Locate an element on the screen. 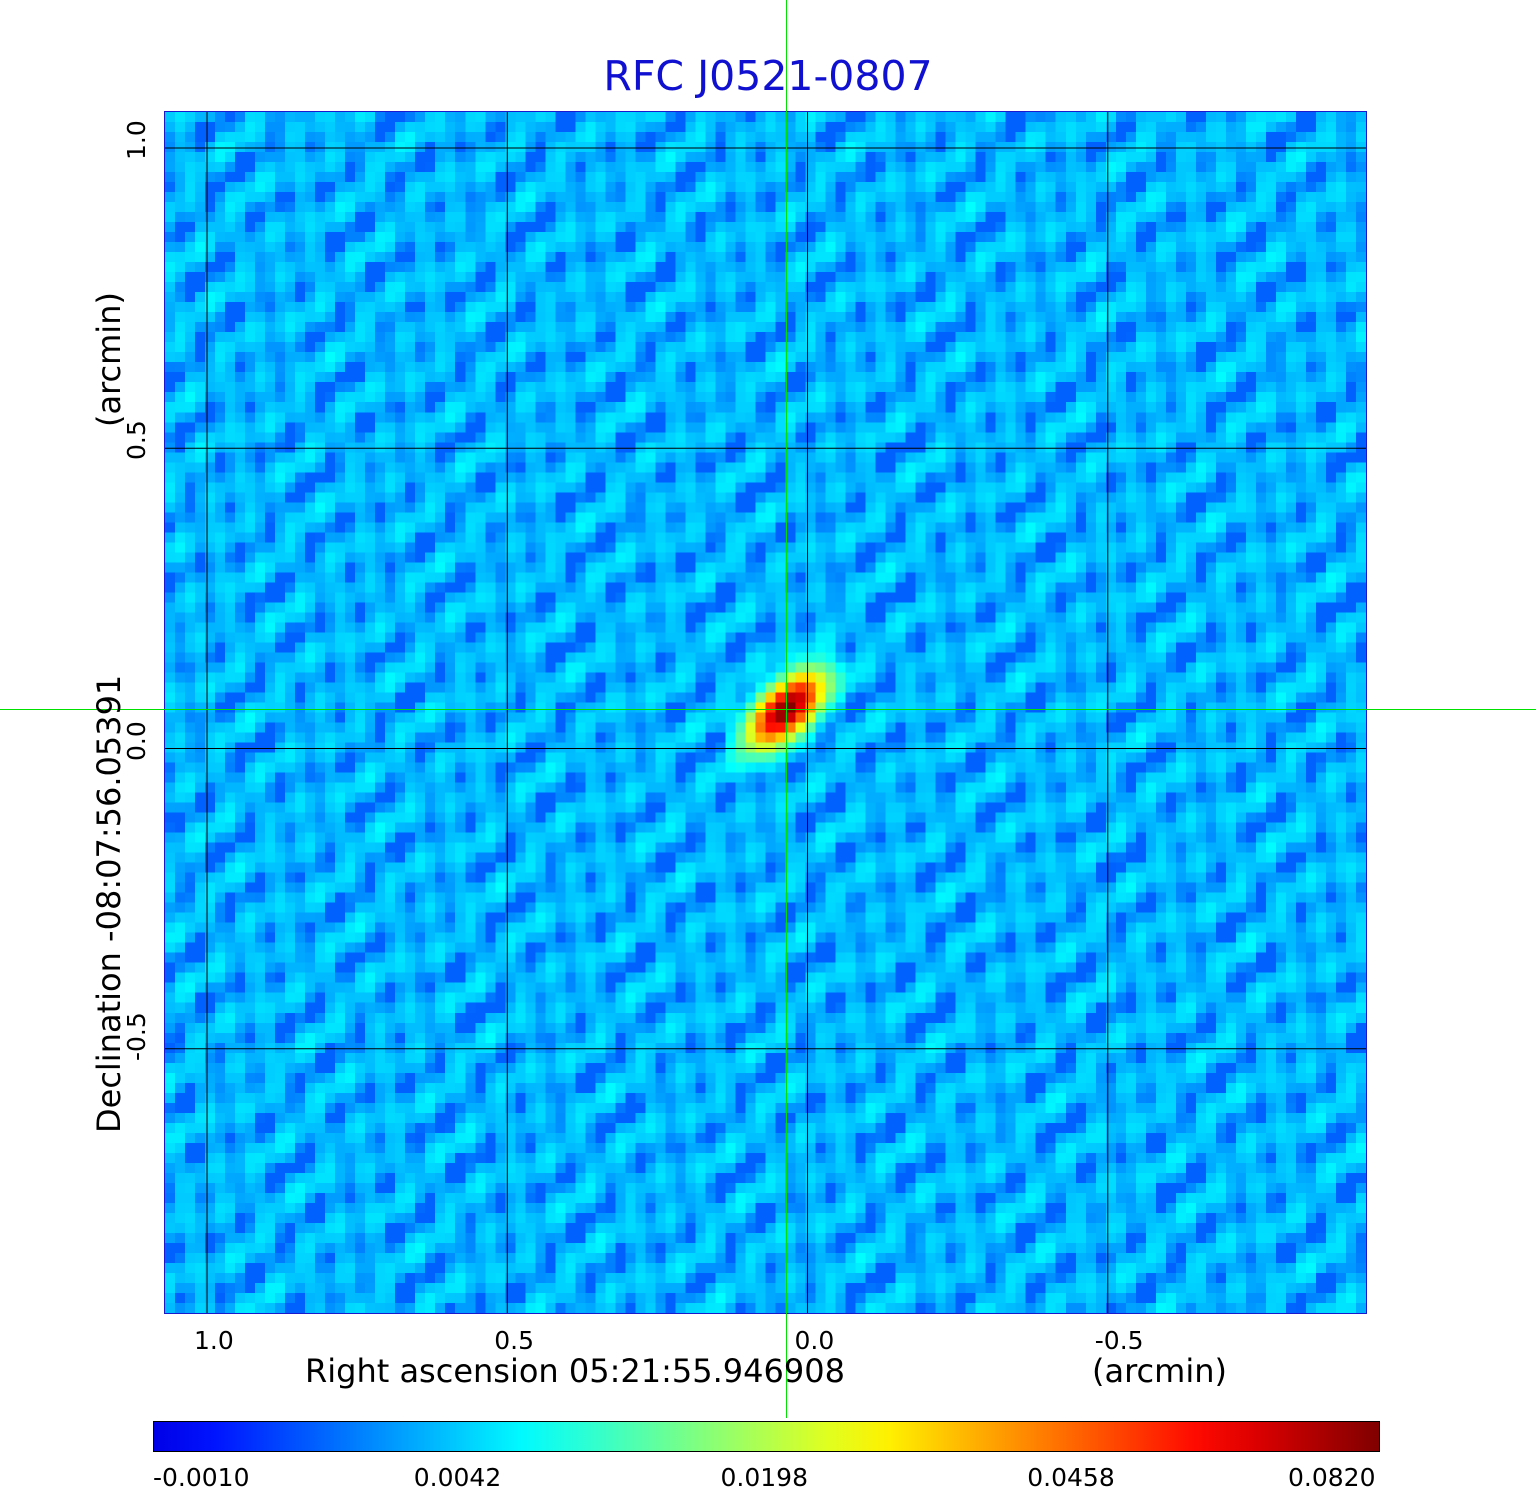 This screenshot has height=1511, width=1536. colorbar-tick-label: 0.0198 is located at coordinates (764, 1477).